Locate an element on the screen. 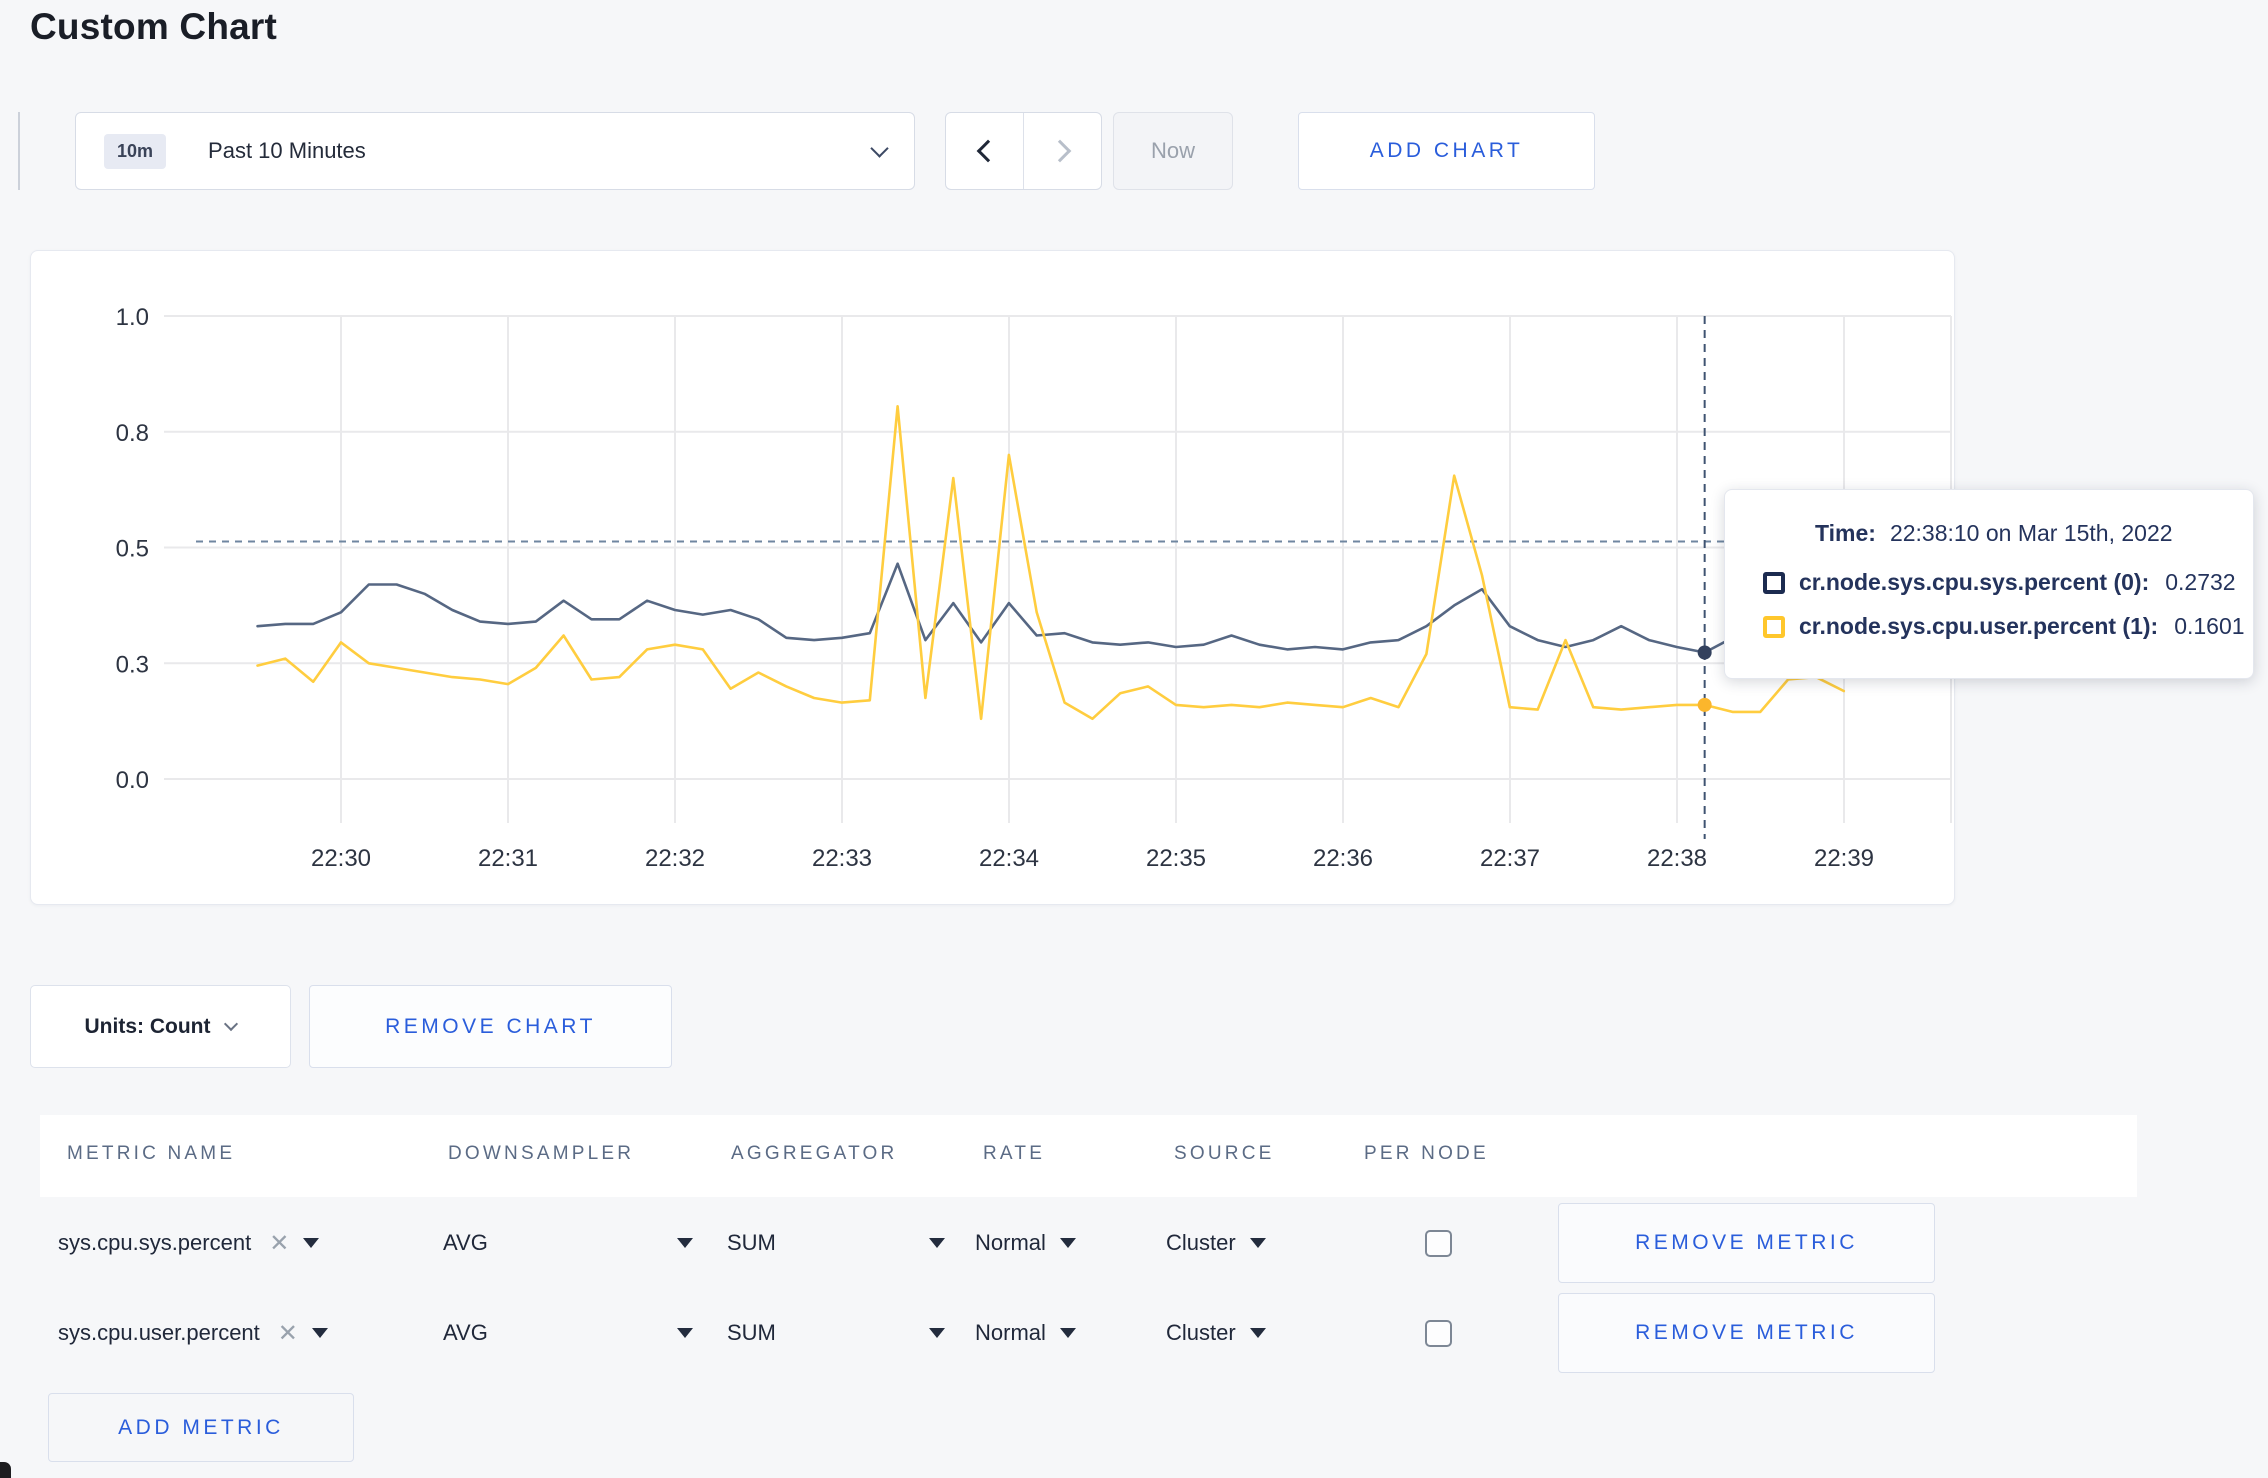  x-tick-label: 22:37 is located at coordinates (1510, 858).